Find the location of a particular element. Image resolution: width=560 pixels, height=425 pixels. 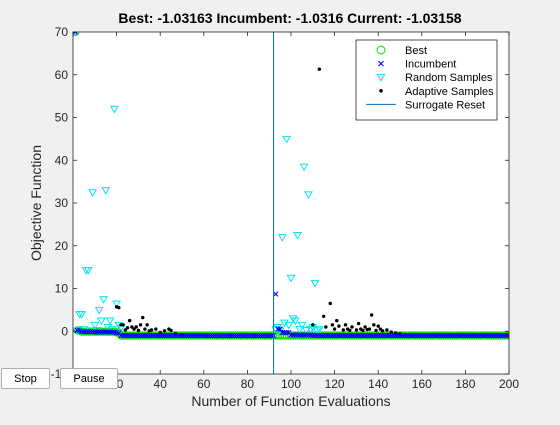

x-tick-label: 180 is located at coordinates (465, 384).